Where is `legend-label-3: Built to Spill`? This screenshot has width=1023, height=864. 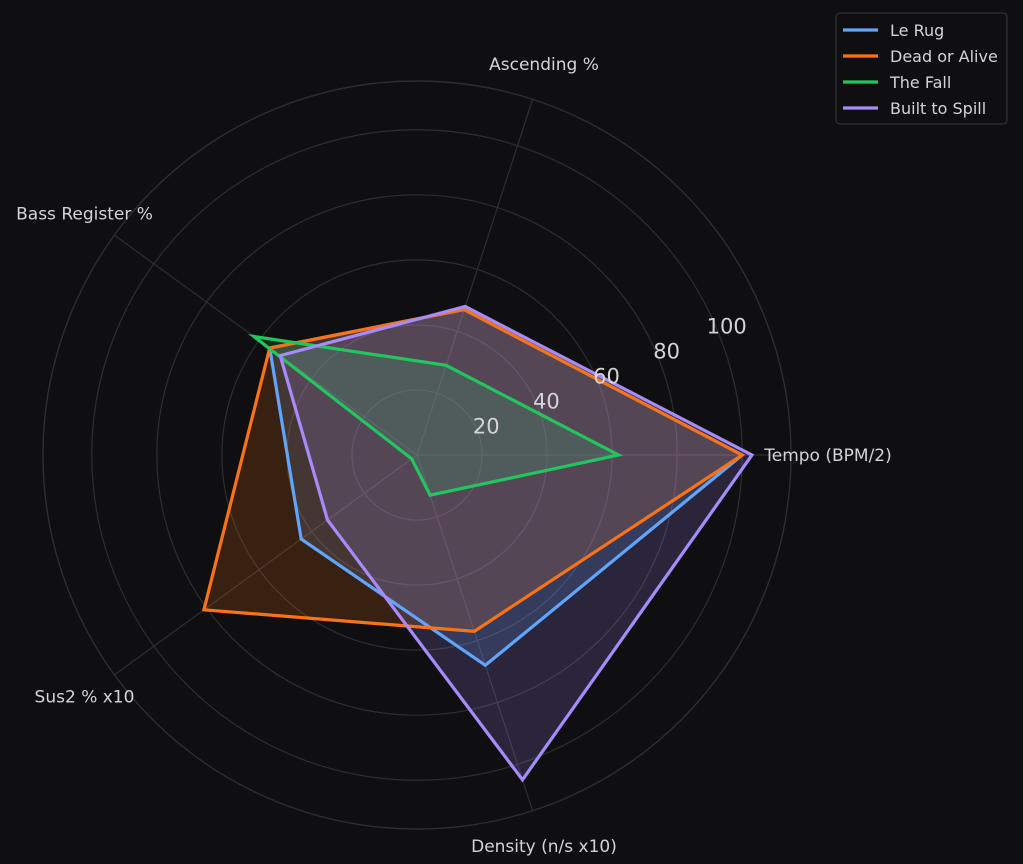
legend-label-3: Built to Spill is located at coordinates (938, 108).